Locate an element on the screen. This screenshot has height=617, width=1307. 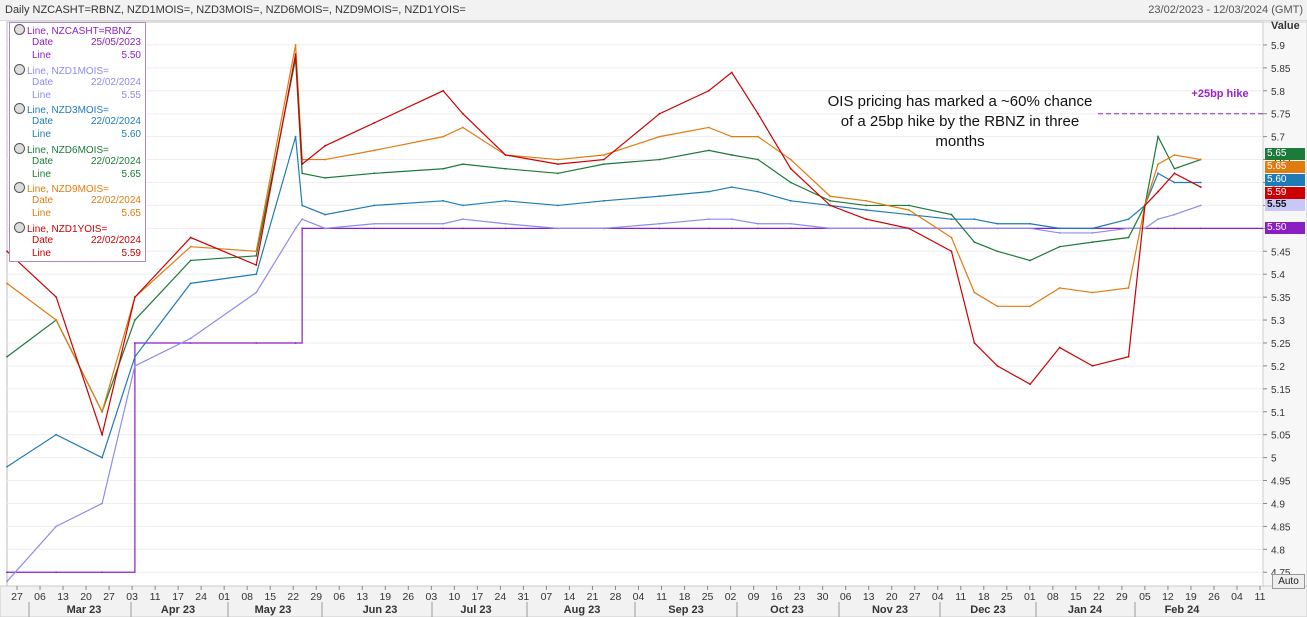
legend-row-value: 5.65 is located at coordinates (131, 213).